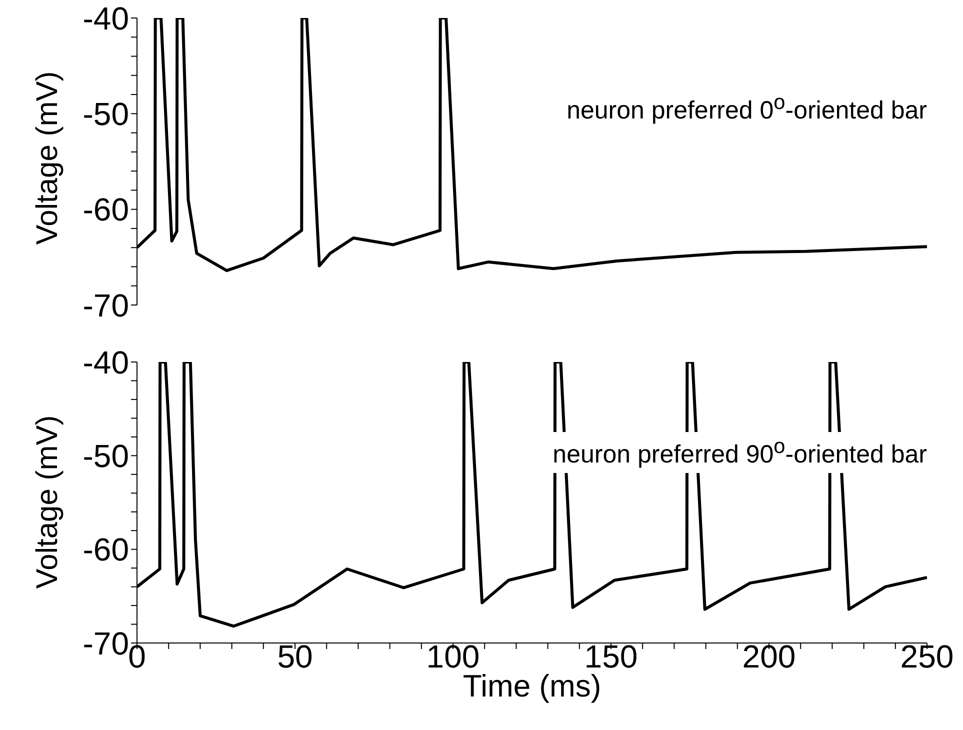  I want to click on annotation: neuron preferred 0$^{o}$-oriented bar, so click(746, 108).